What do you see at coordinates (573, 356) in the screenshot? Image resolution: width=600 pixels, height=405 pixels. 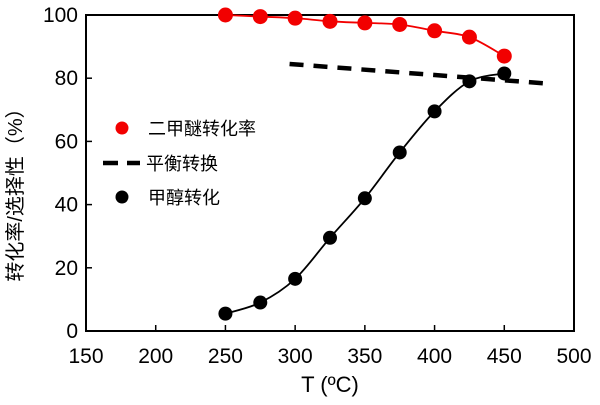 I see `x-tick-label: 500` at bounding box center [573, 356].